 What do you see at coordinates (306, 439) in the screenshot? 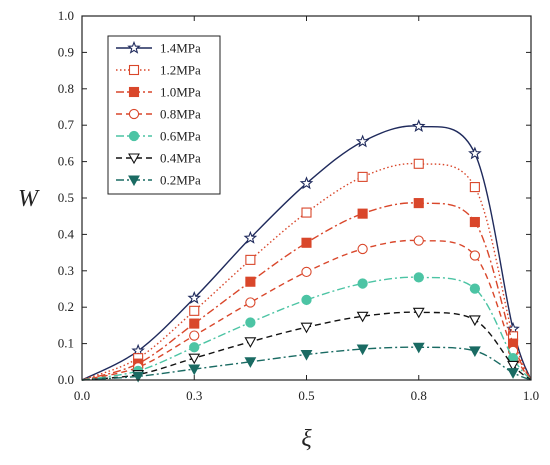
I see `x-axis-title: ξ` at bounding box center [306, 439].